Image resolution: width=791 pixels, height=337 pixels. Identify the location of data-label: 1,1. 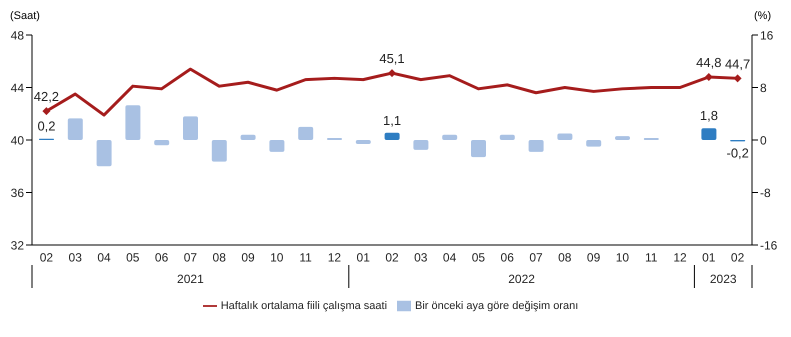
(392, 120).